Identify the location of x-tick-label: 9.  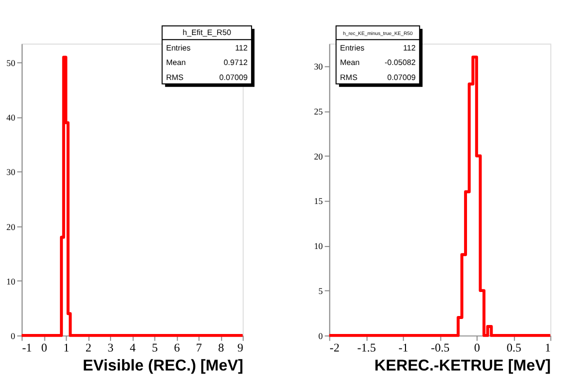
(240, 347).